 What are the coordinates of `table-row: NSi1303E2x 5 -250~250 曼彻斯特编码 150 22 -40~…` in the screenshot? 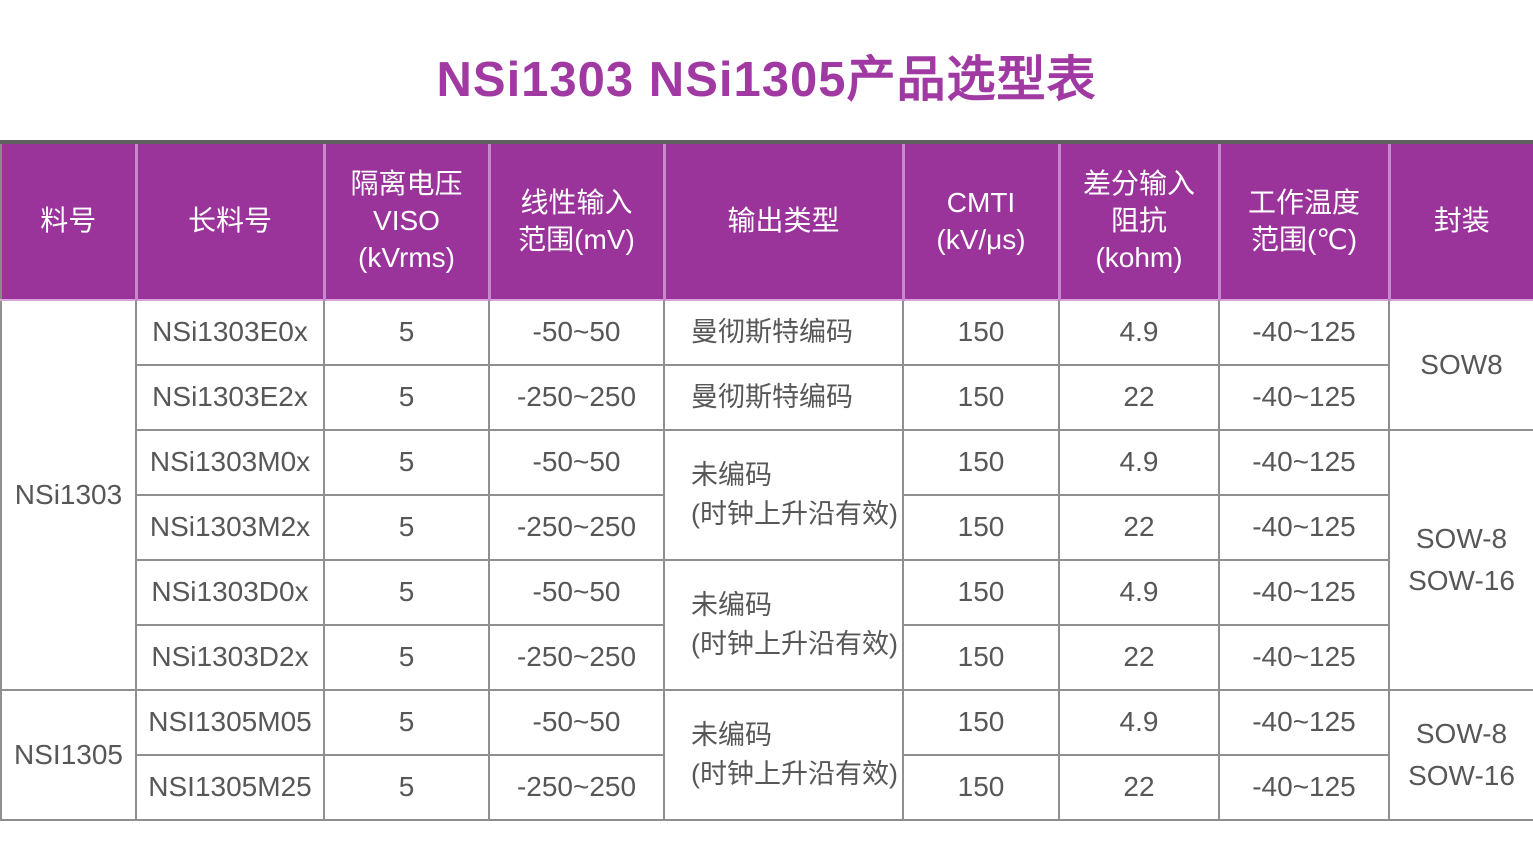 It's located at (767, 397).